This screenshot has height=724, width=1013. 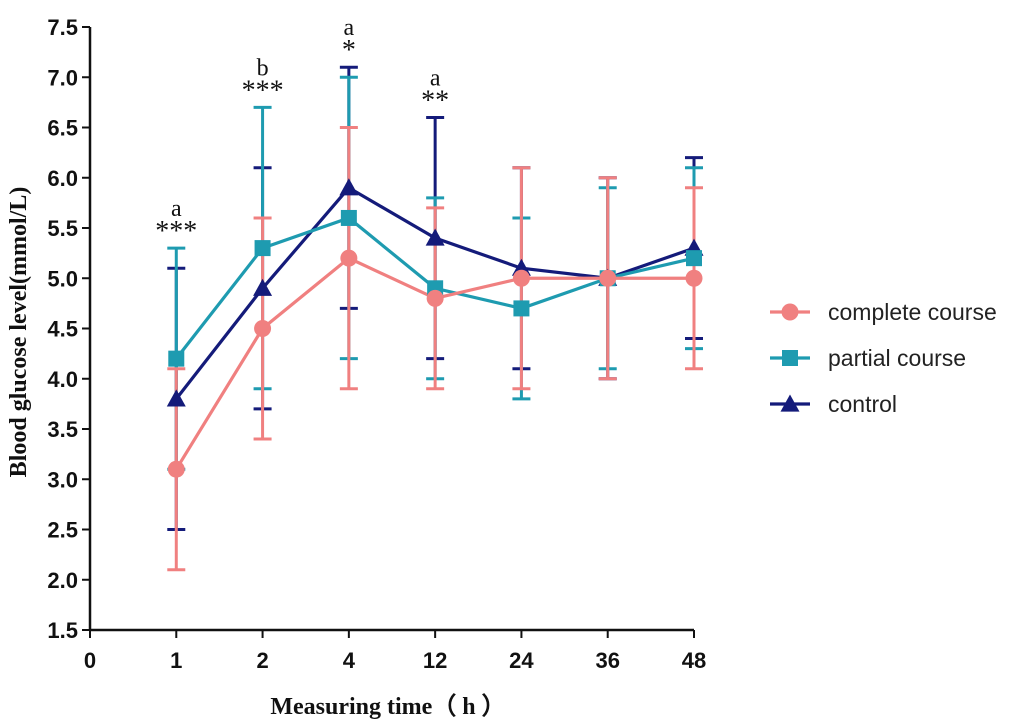 I want to click on x-tick-label: 12, so click(x=435, y=660).